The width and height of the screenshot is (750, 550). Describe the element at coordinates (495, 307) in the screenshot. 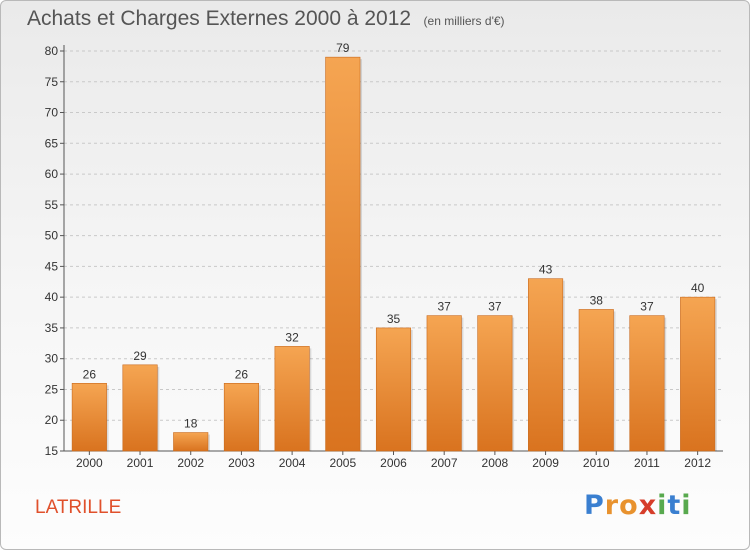

I see `data-label-2008: 37` at that location.